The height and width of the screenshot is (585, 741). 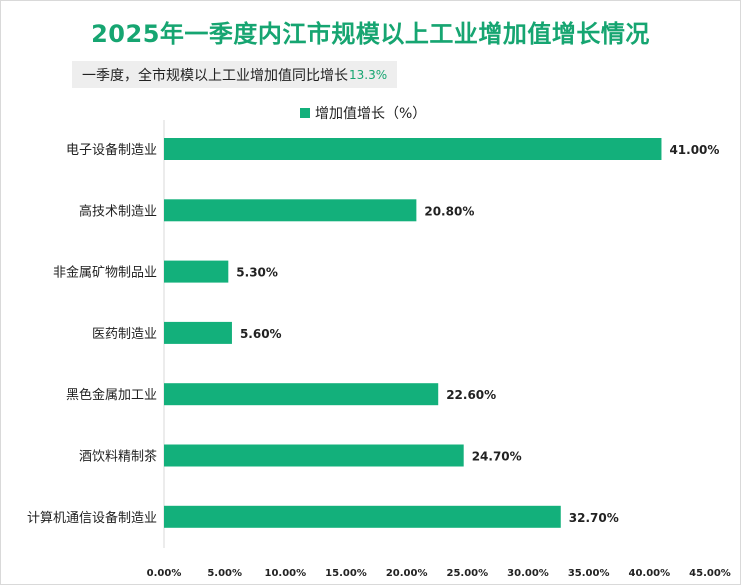 I want to click on category-label: 计算机通信设备制造业, so click(x=92, y=518).